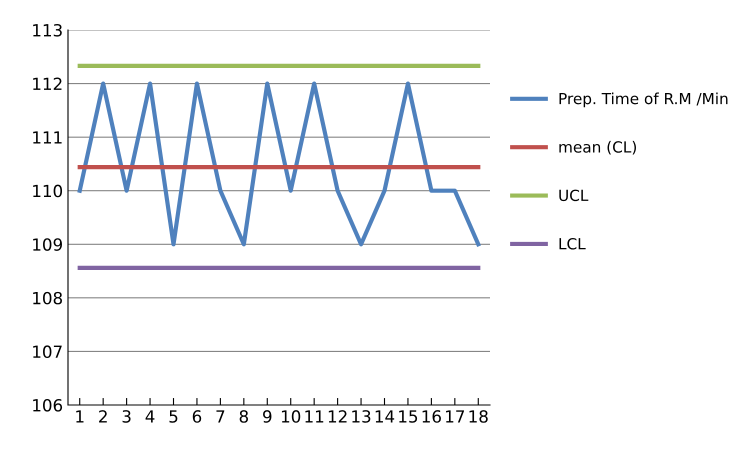 The width and height of the screenshot is (731, 454). Describe the element at coordinates (126, 416) in the screenshot. I see `x-tick-label: 3` at that location.